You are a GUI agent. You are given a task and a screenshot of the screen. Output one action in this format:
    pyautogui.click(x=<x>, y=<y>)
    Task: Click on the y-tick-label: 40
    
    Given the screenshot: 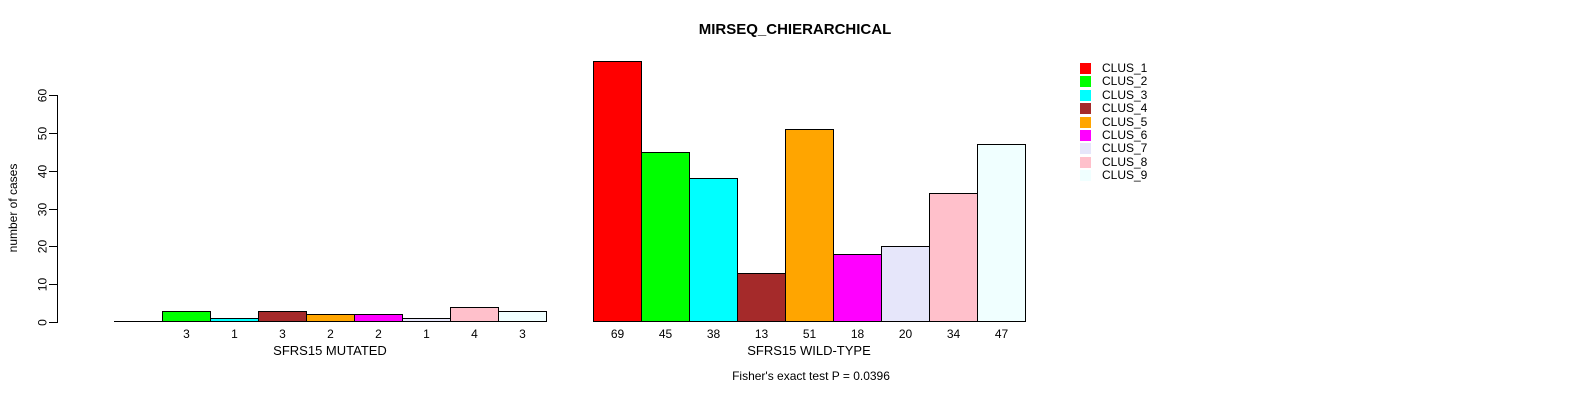 What is the action you would take?
    pyautogui.click(x=42, y=171)
    